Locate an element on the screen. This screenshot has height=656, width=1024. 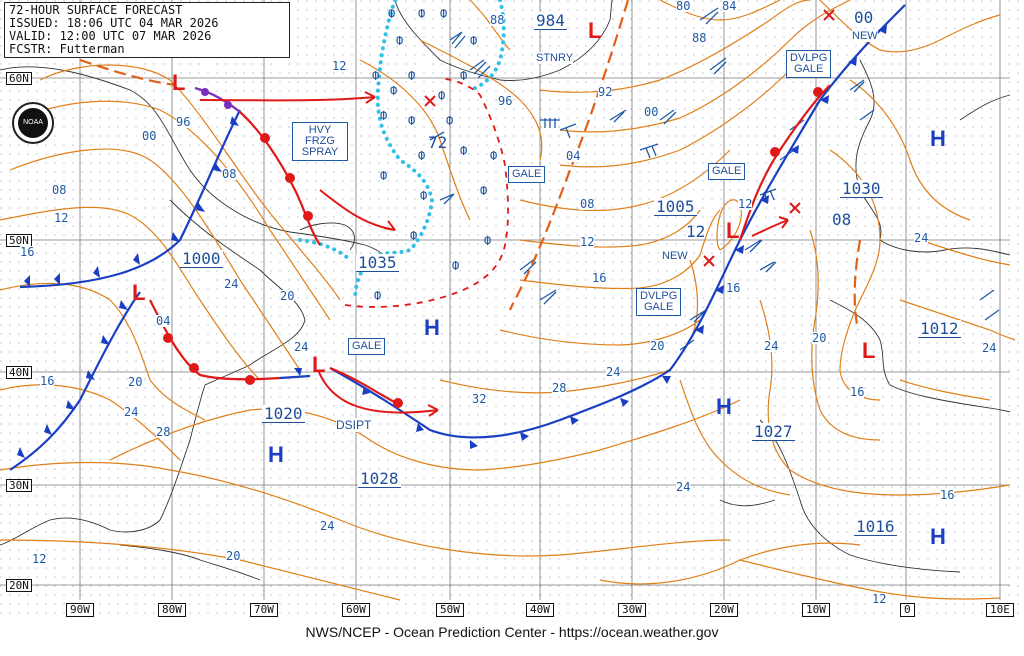
pressure-1035: 1035 is located at coordinates (377, 262).